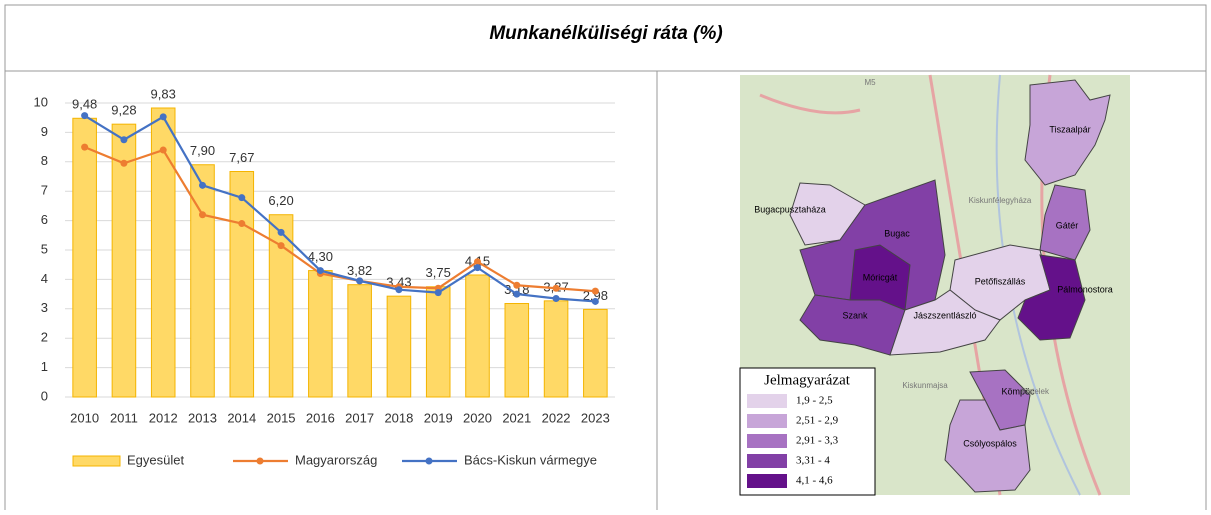 The height and width of the screenshot is (515, 1211). What do you see at coordinates (84, 417) in the screenshot?
I see `x-tick-label: 2010` at bounding box center [84, 417].